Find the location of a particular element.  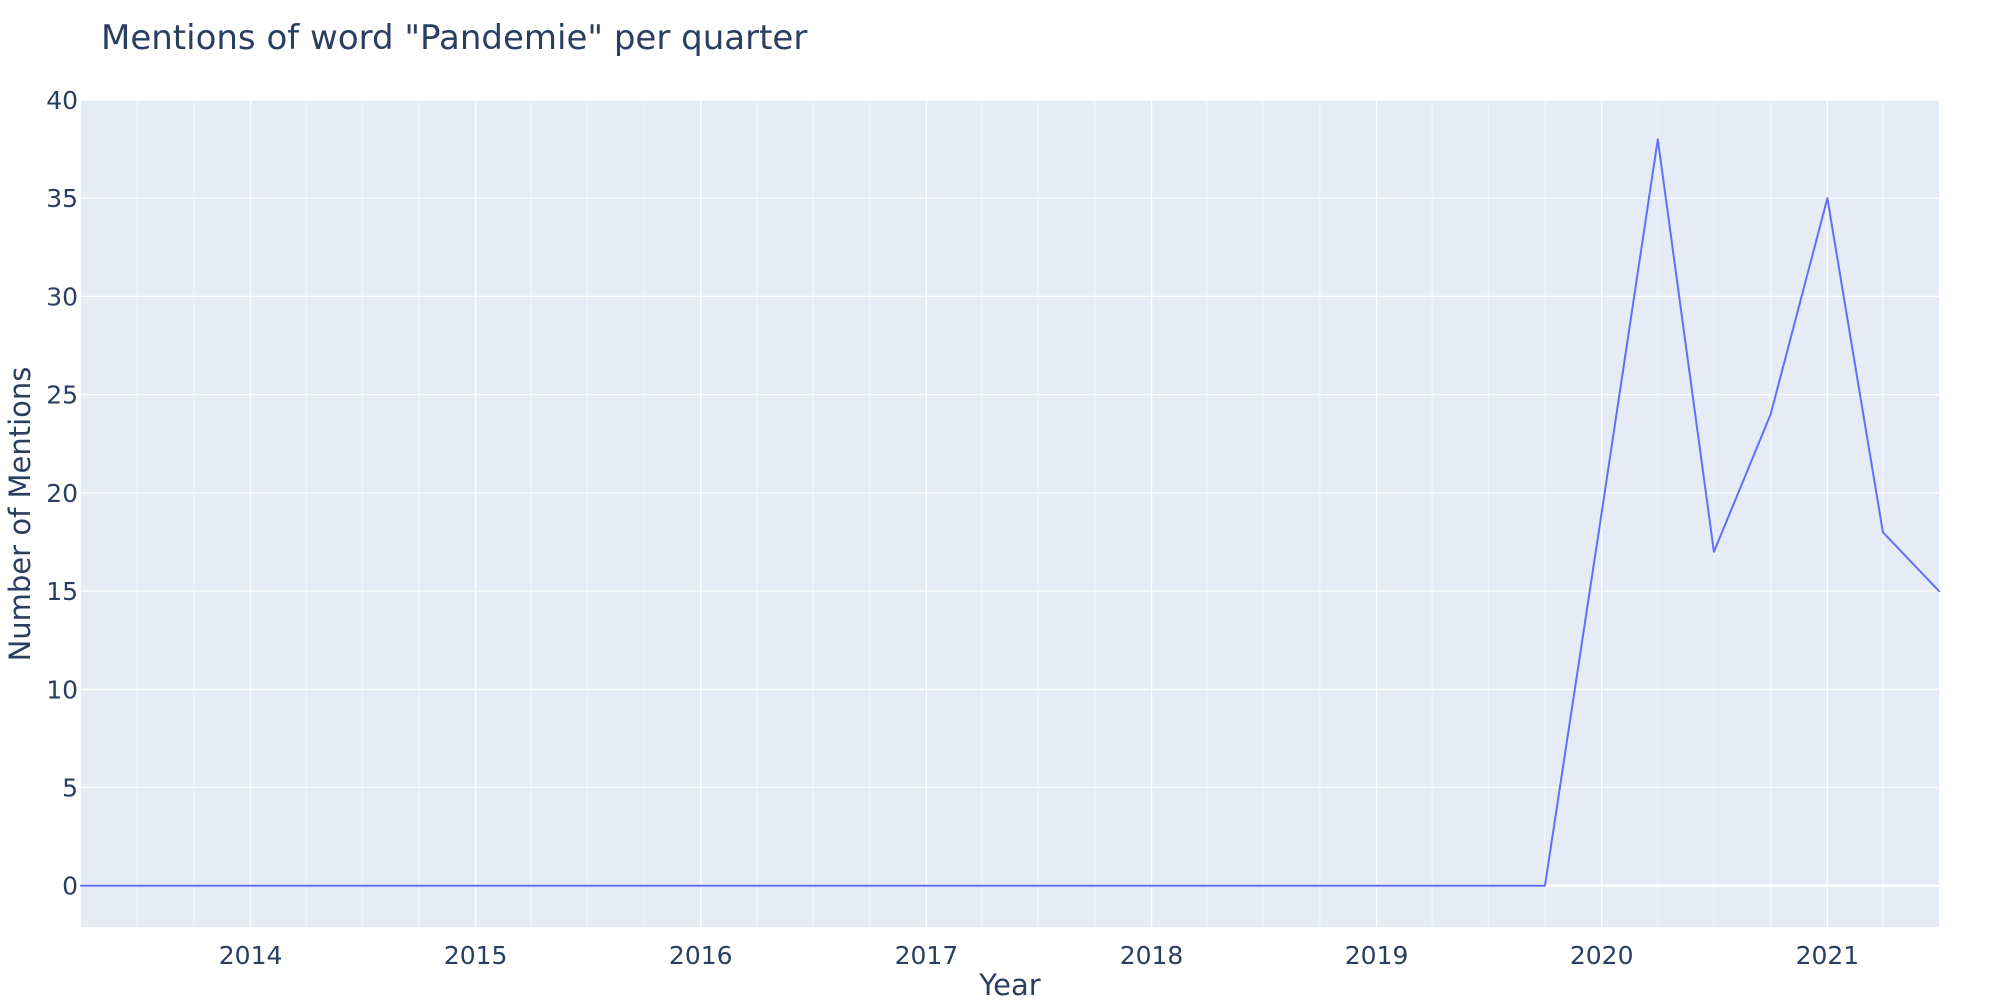

y-axis-title: Number of Mentions is located at coordinates (20, 514).